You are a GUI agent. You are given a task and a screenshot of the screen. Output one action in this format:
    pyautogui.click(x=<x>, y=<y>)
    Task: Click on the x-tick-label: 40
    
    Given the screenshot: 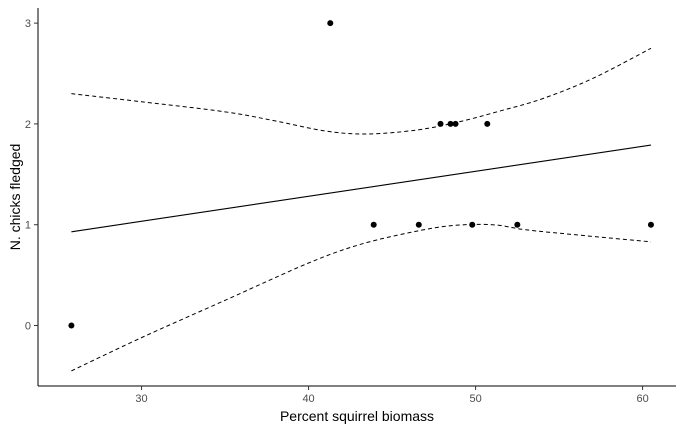 What is the action you would take?
    pyautogui.click(x=308, y=399)
    